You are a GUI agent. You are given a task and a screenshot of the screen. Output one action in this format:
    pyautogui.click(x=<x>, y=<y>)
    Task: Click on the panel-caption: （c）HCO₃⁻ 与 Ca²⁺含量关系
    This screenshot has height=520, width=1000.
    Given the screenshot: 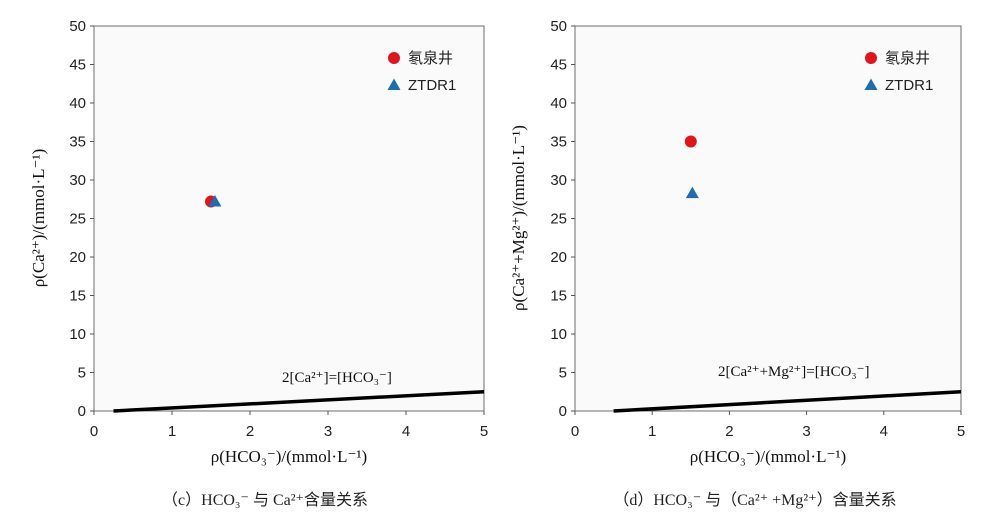 What is the action you would take?
    pyautogui.click(x=265, y=500)
    